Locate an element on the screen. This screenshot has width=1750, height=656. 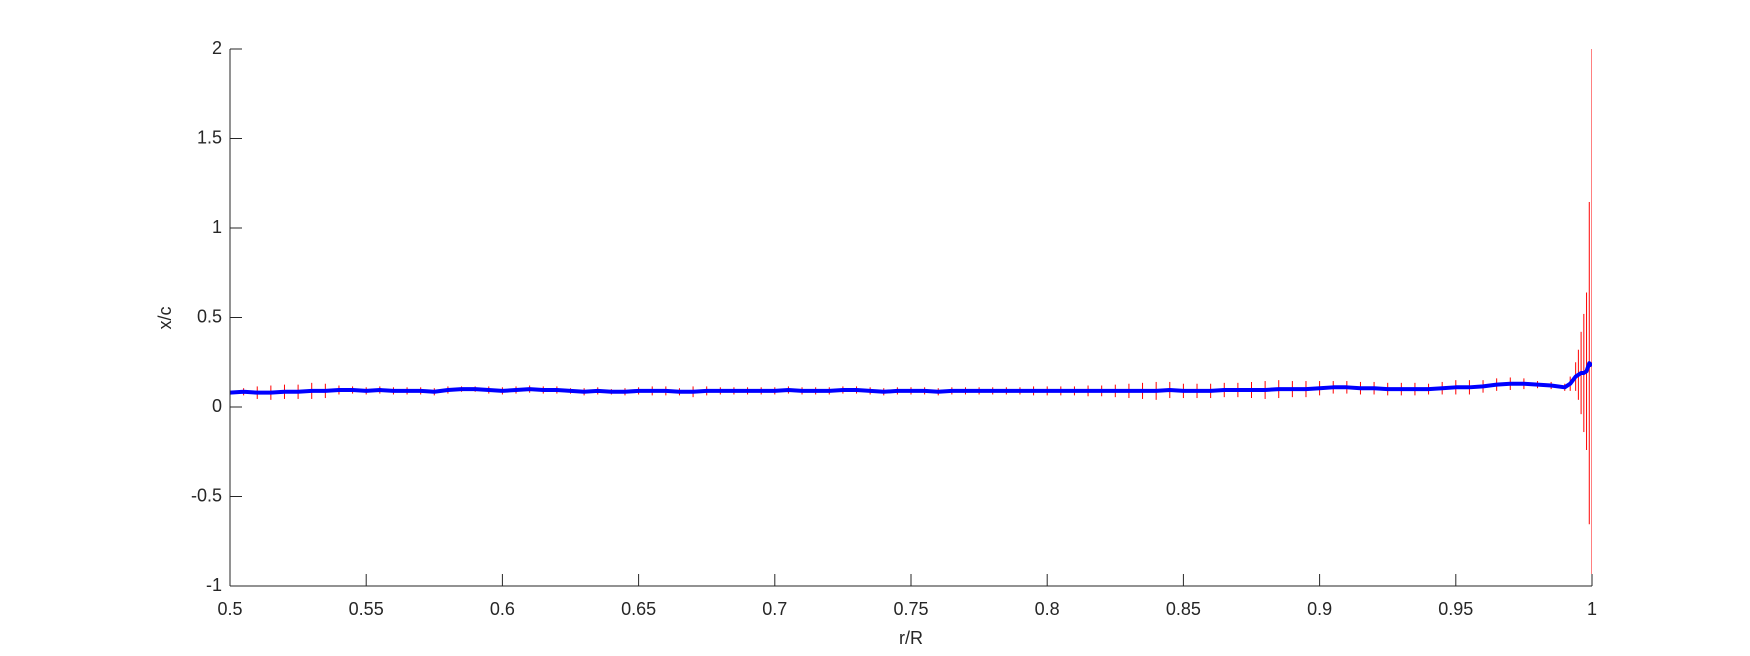
x-tick-label: 0.8 is located at coordinates (1047, 609).